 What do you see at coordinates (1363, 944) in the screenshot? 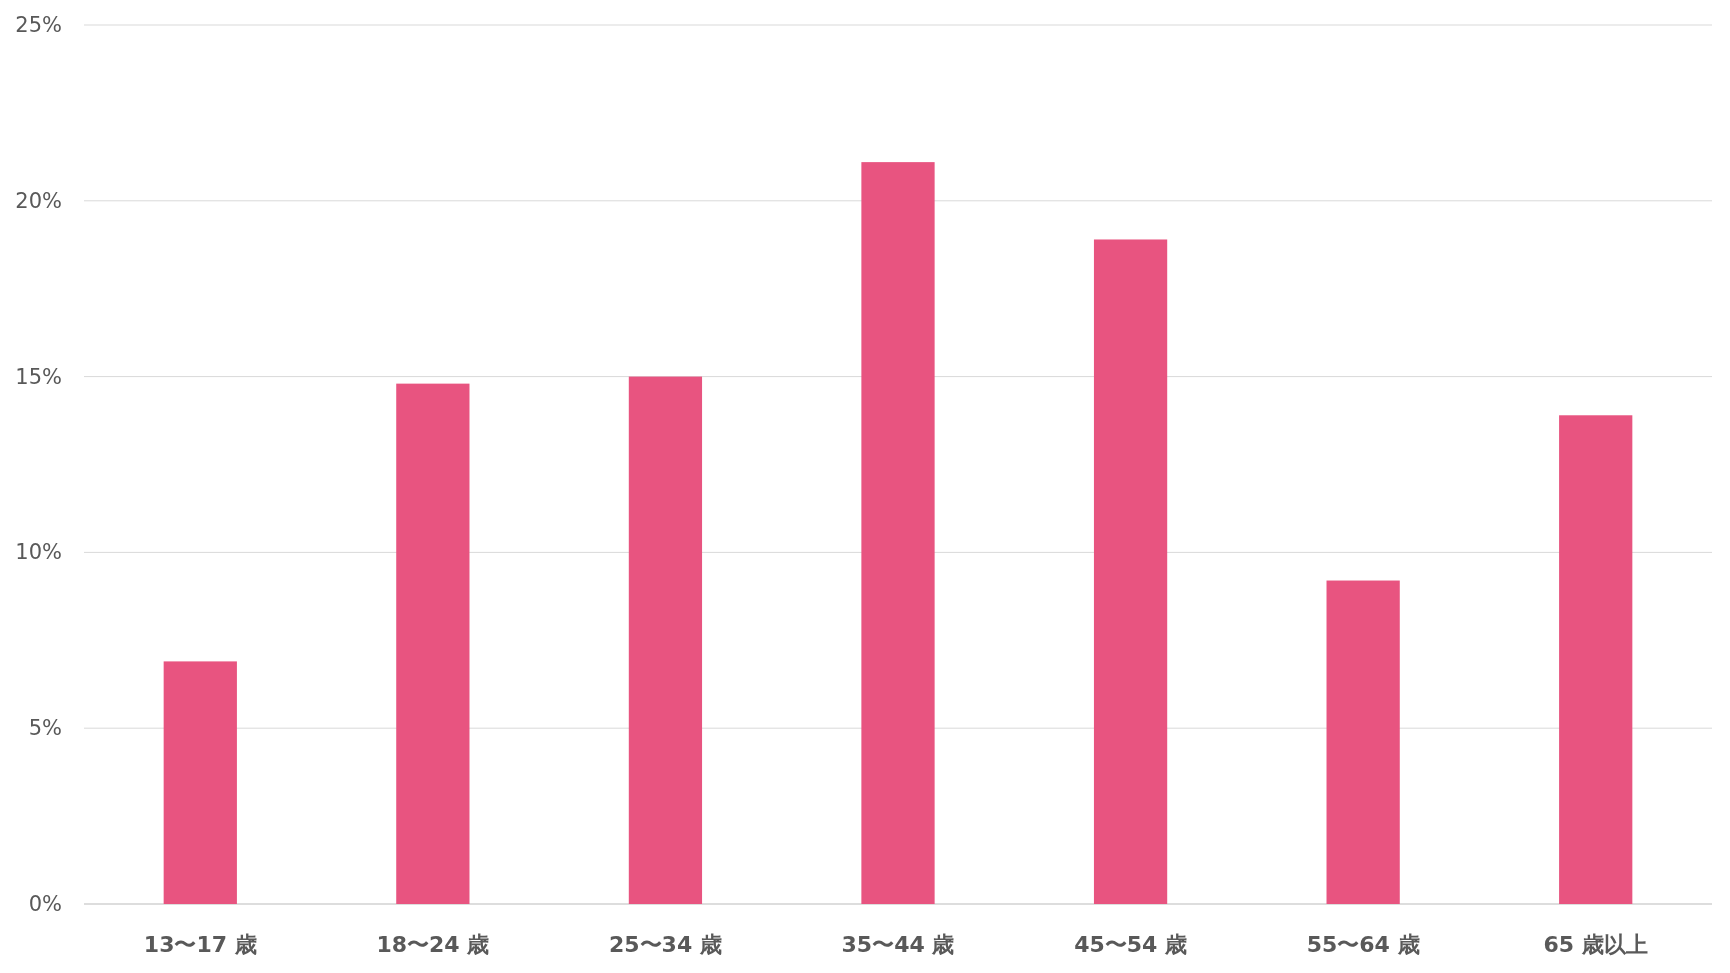
I see `x-tick-label: 55〜64 歳` at bounding box center [1363, 944].